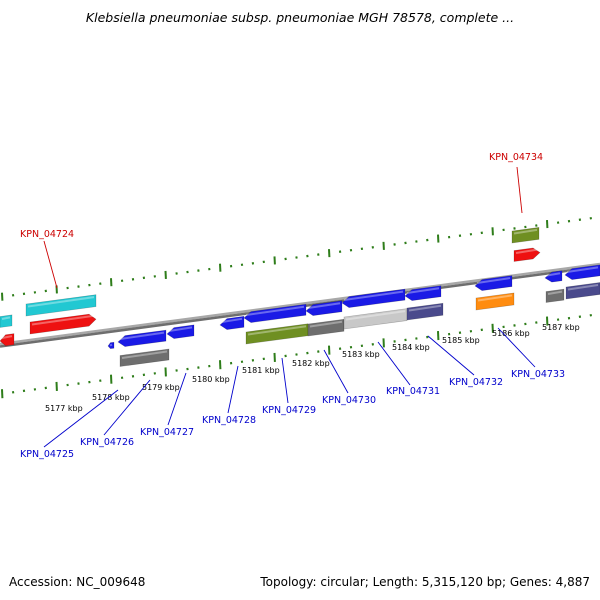 The height and width of the screenshot is (600, 600). What do you see at coordinates (64, 408) in the screenshot?
I see `scale-tick-label: 5177 kbp` at bounding box center [64, 408].